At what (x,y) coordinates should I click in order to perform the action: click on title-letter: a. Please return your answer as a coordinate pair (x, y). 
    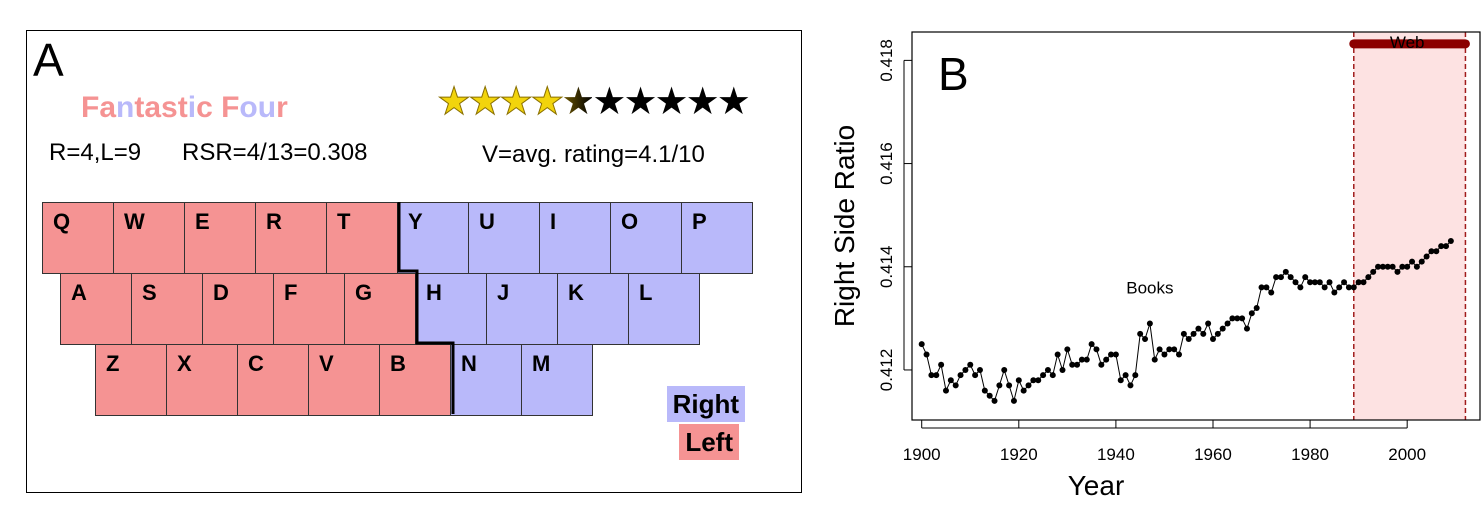
    Looking at the image, I should click on (108, 107).